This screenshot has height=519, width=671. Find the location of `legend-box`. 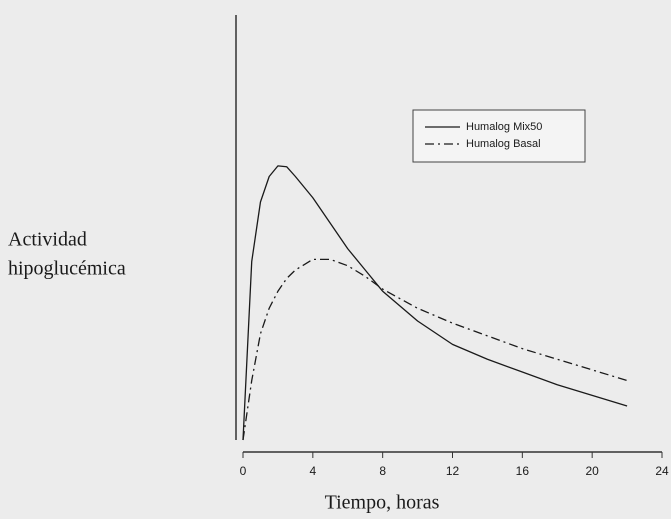

legend-box is located at coordinates (499, 136).